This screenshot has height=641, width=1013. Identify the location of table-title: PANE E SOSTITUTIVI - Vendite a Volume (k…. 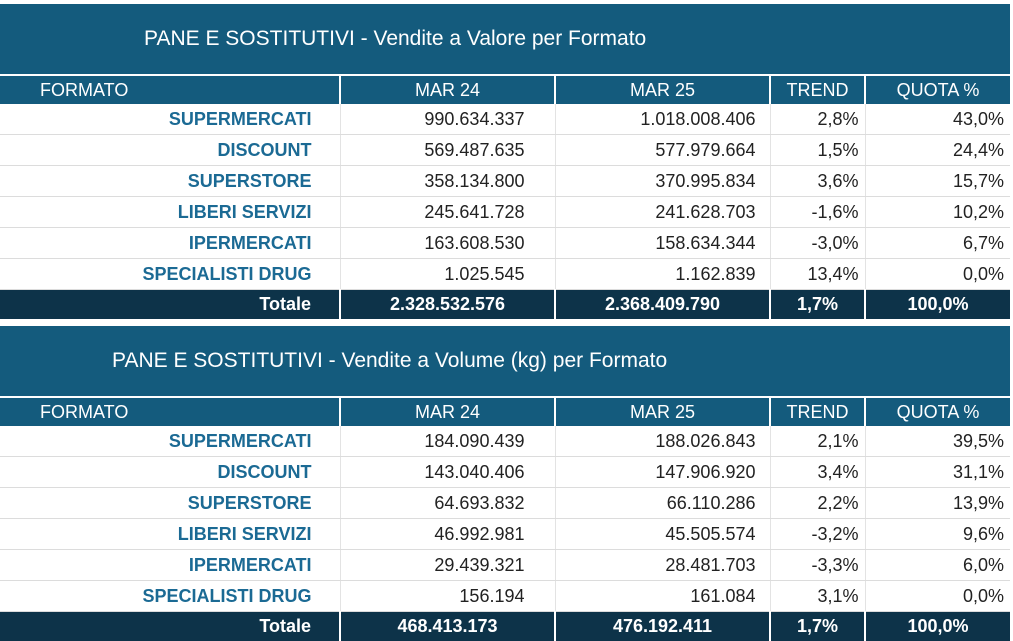
(505, 361).